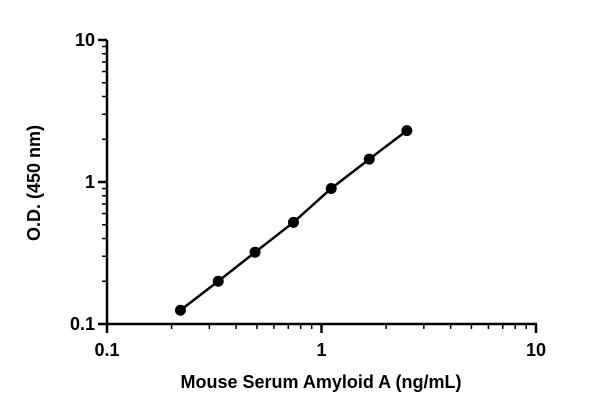 The image size is (600, 413). I want to click on y-axis-title: O.D. (450 nm), so click(34, 183).